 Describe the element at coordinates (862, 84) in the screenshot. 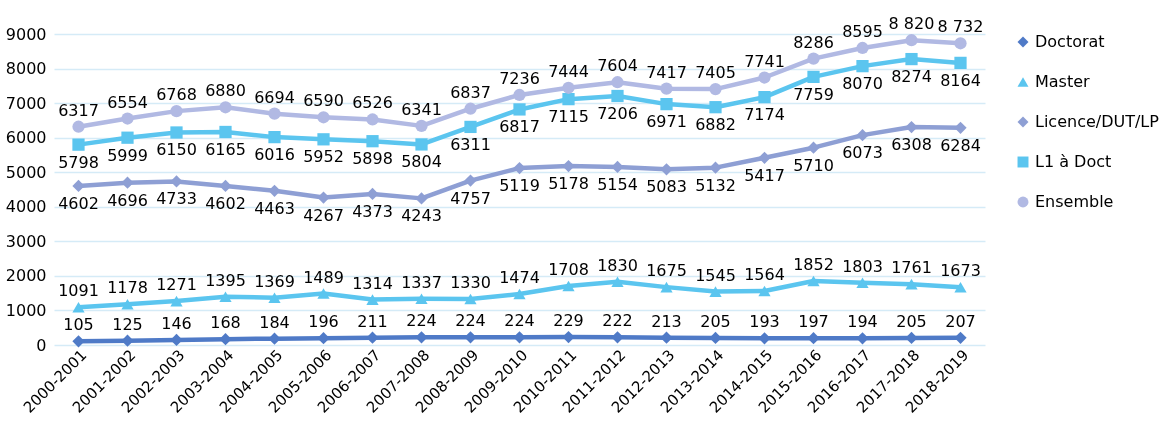

I see `data-label: 8070` at that location.